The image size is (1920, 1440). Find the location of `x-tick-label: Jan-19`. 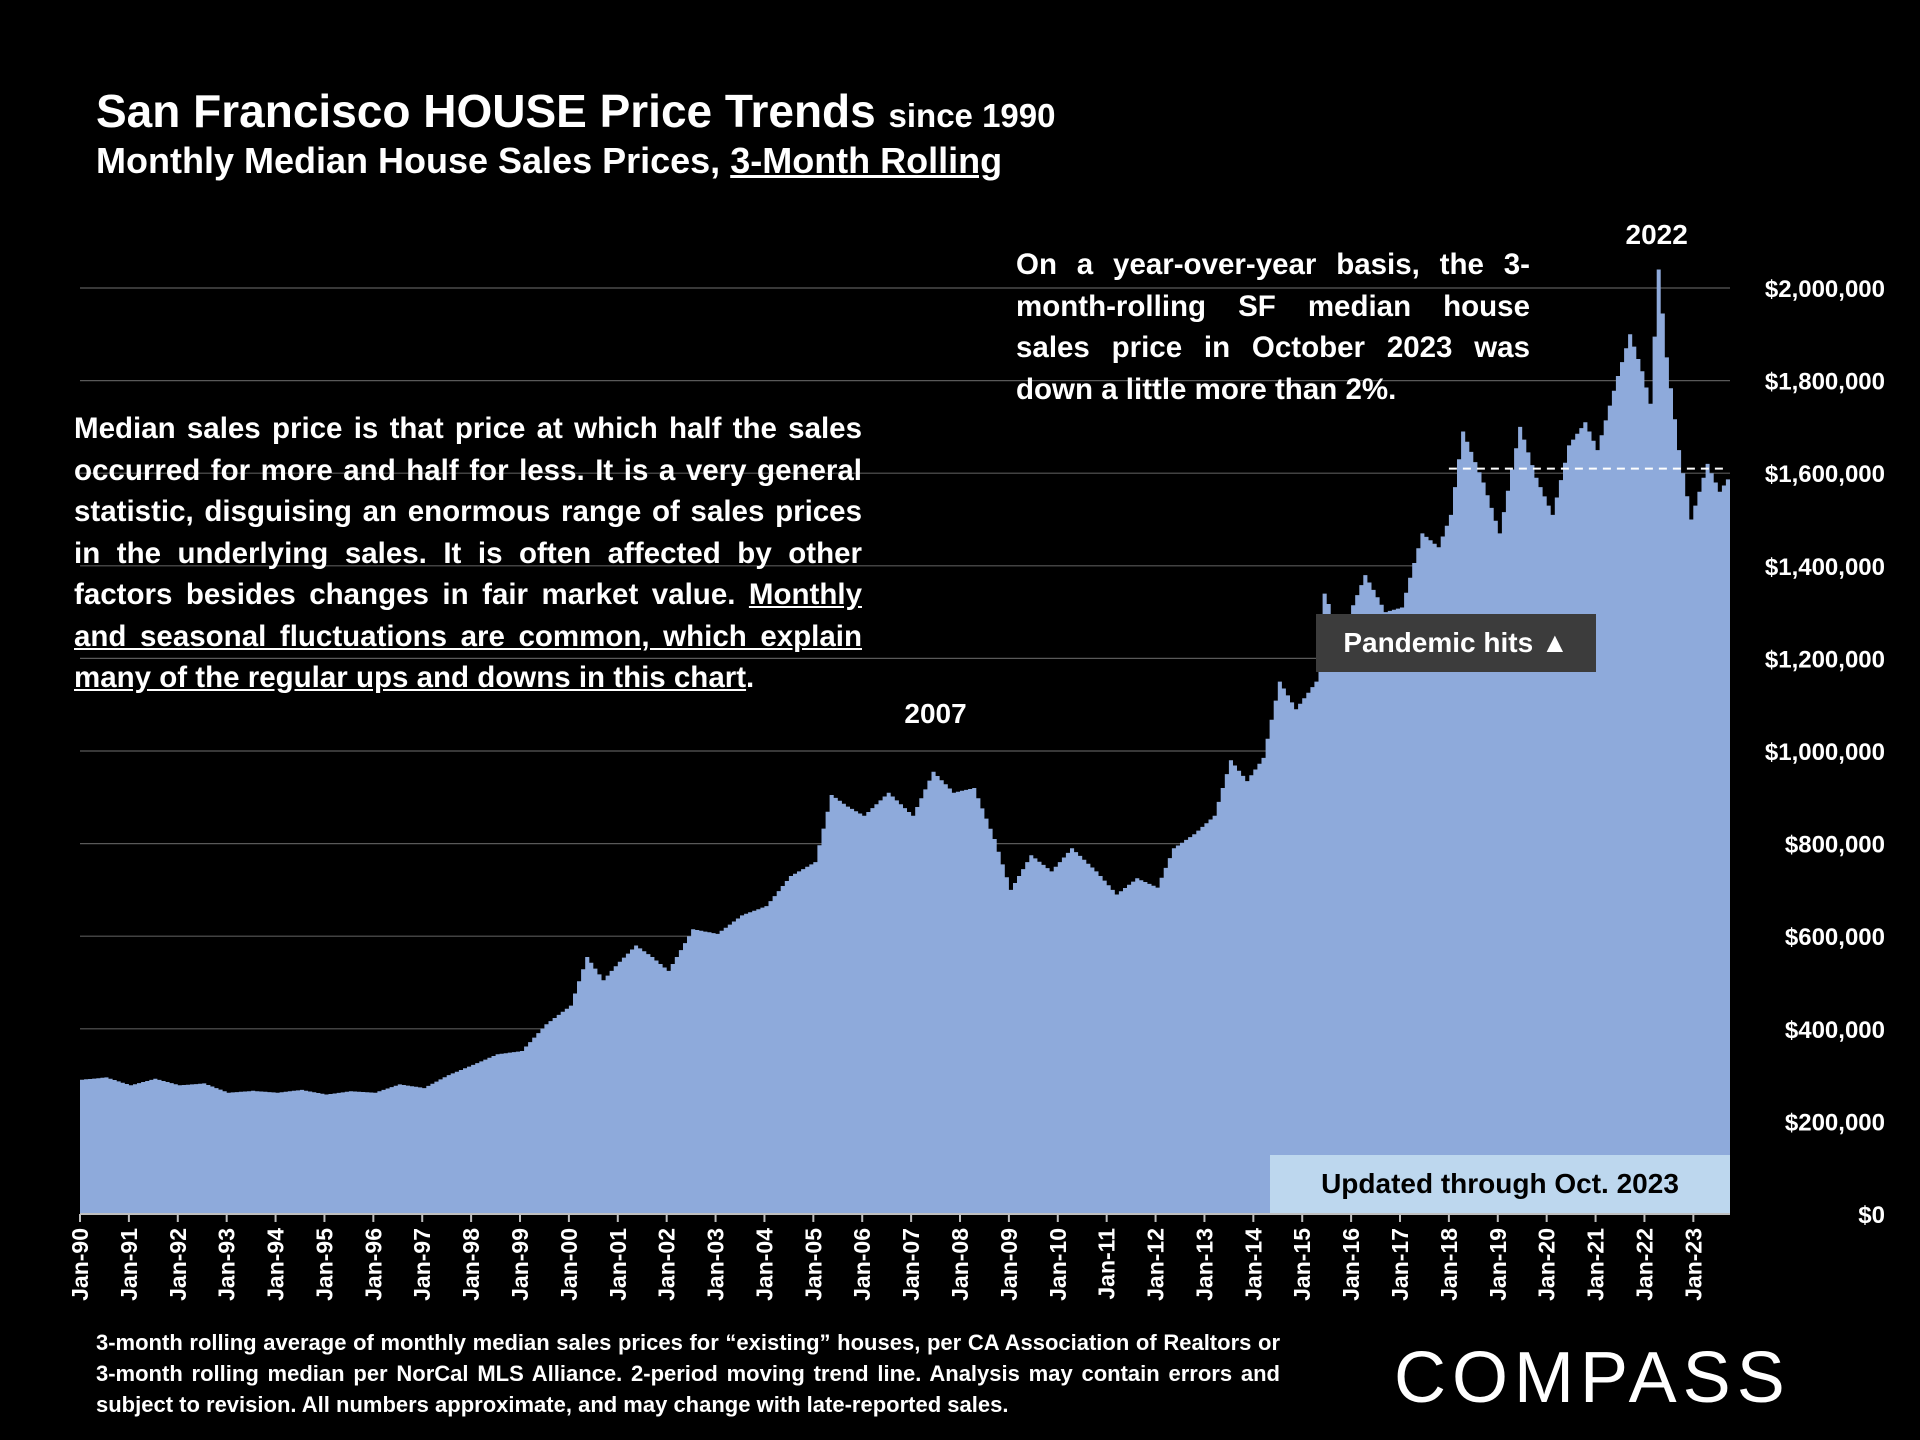

x-tick-label: Jan-19 is located at coordinates (1498, 1264).